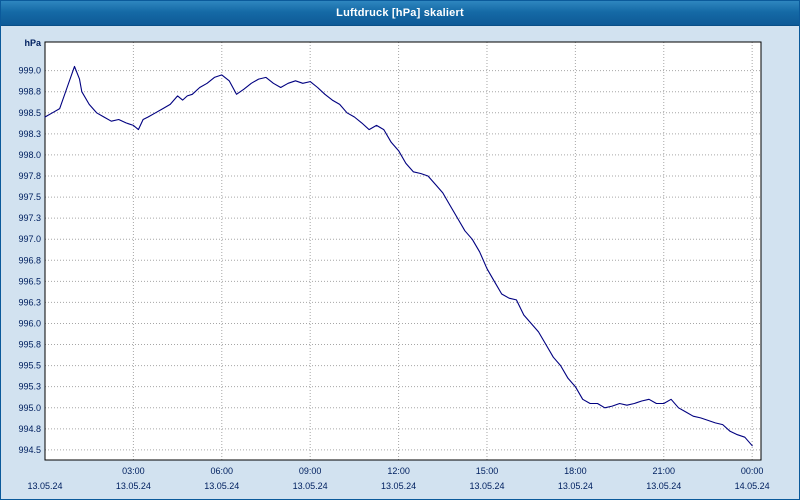 This screenshot has width=800, height=500. I want to click on svg-text: 14.05.24, so click(752, 486).